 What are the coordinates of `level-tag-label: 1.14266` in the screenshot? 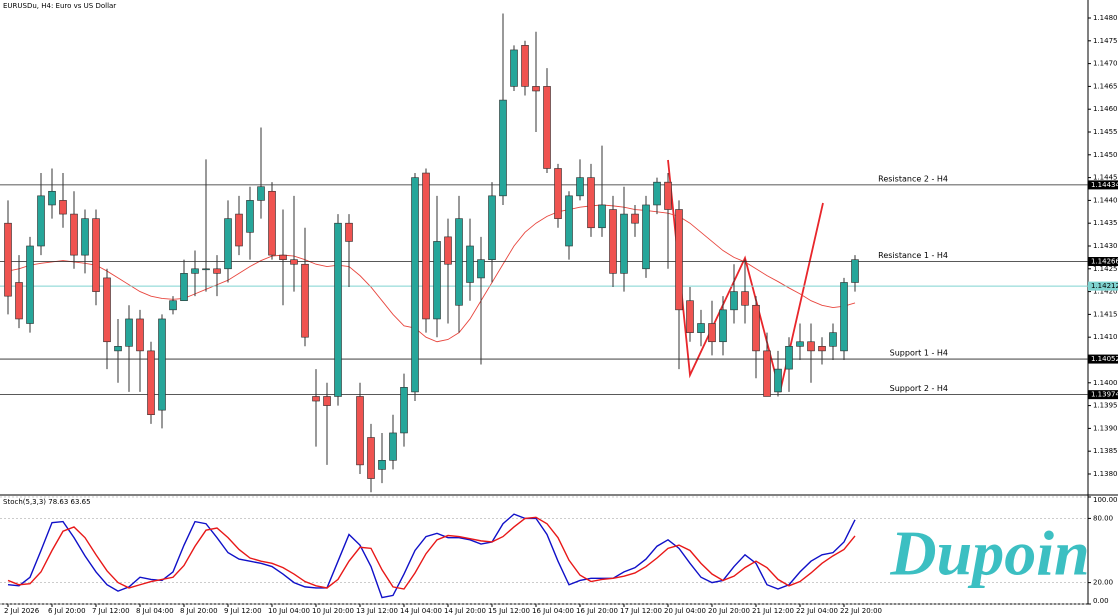 It's located at (1104, 261).